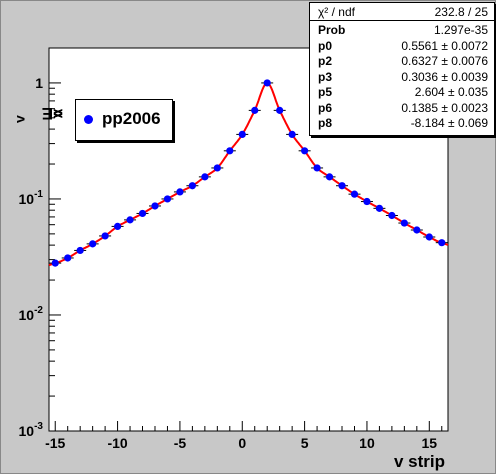 This screenshot has height=475, width=496. Describe the element at coordinates (460, 30) in the screenshot. I see `stats-value: 1.297e-35` at that location.